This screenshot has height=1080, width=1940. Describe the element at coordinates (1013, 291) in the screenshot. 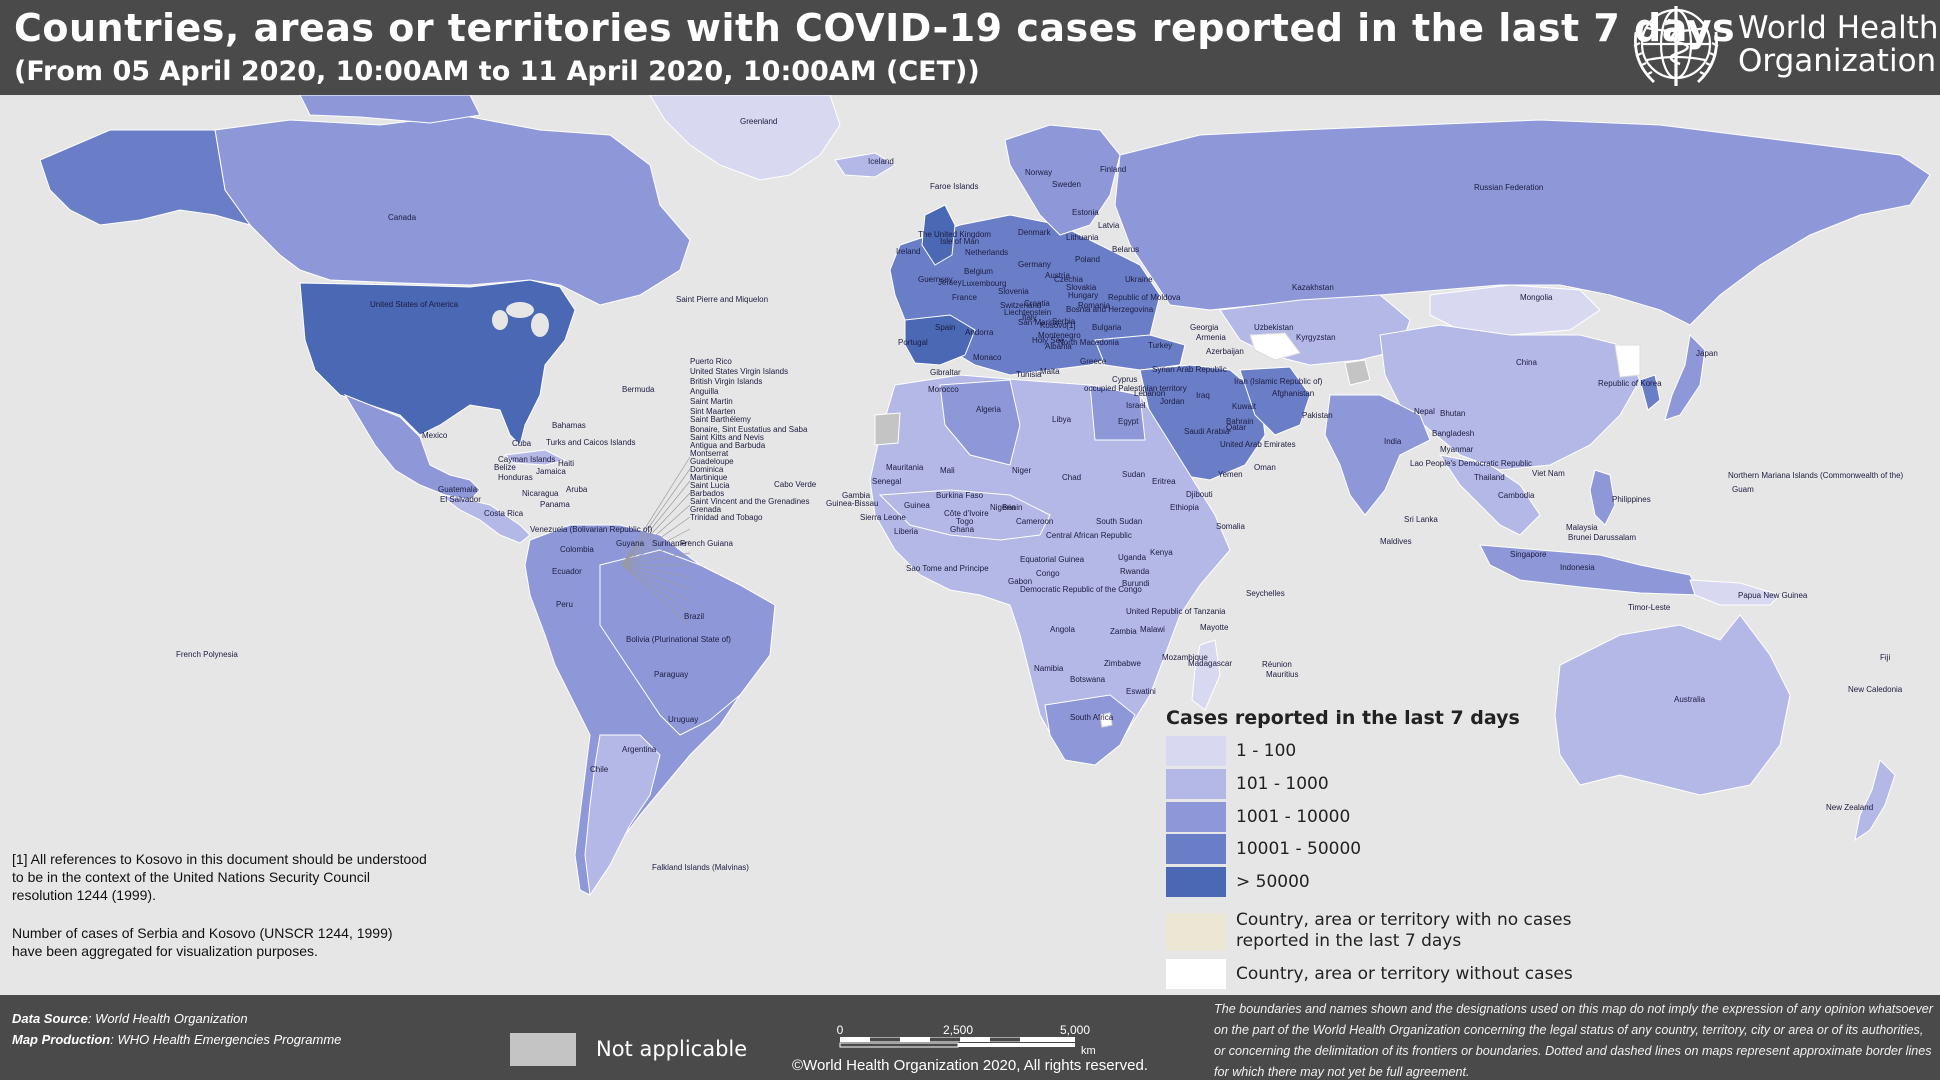

I see `country-label: Slovenia` at that location.